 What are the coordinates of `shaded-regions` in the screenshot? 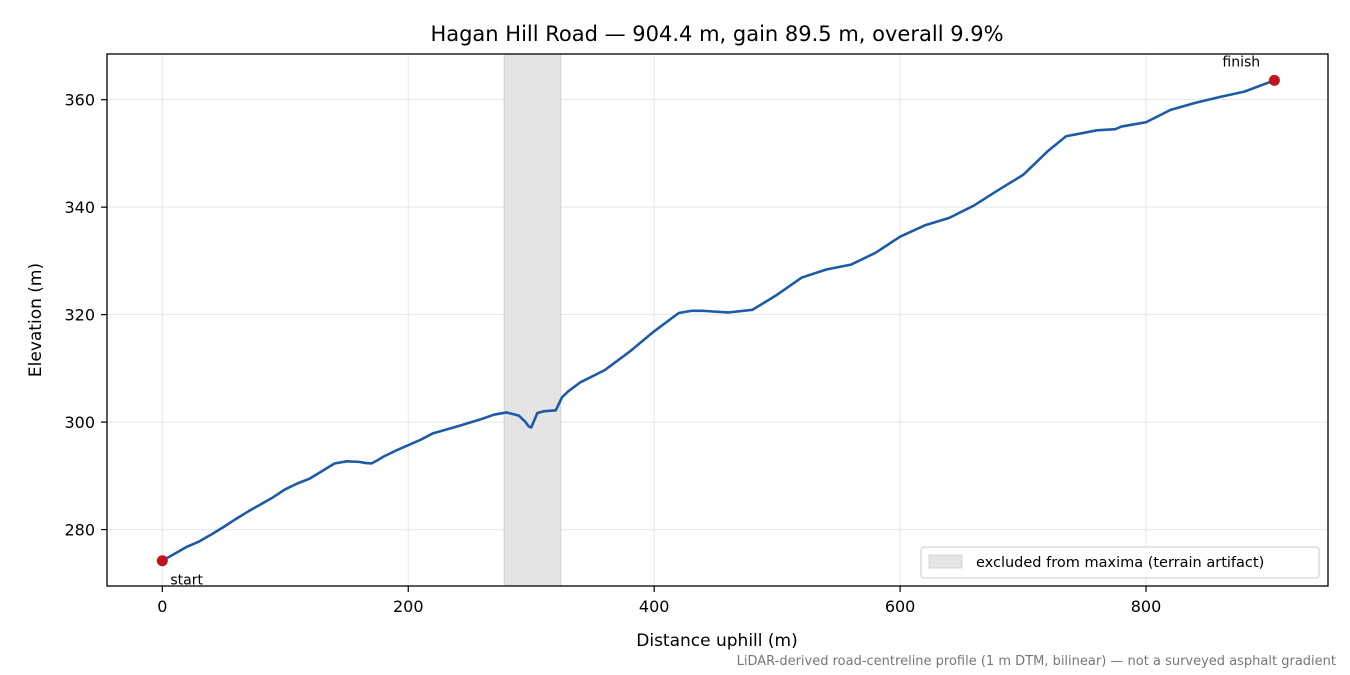 It's located at (532, 320).